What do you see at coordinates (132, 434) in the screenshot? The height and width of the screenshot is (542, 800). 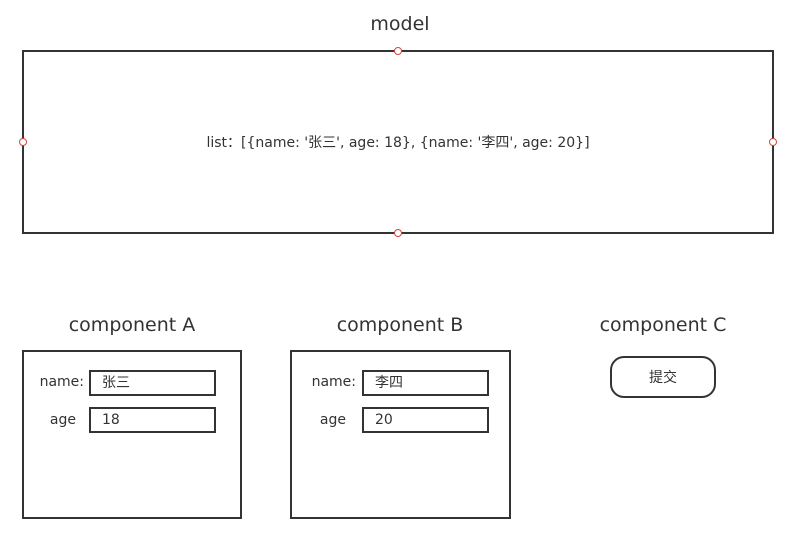 I see `component-a-box` at bounding box center [132, 434].